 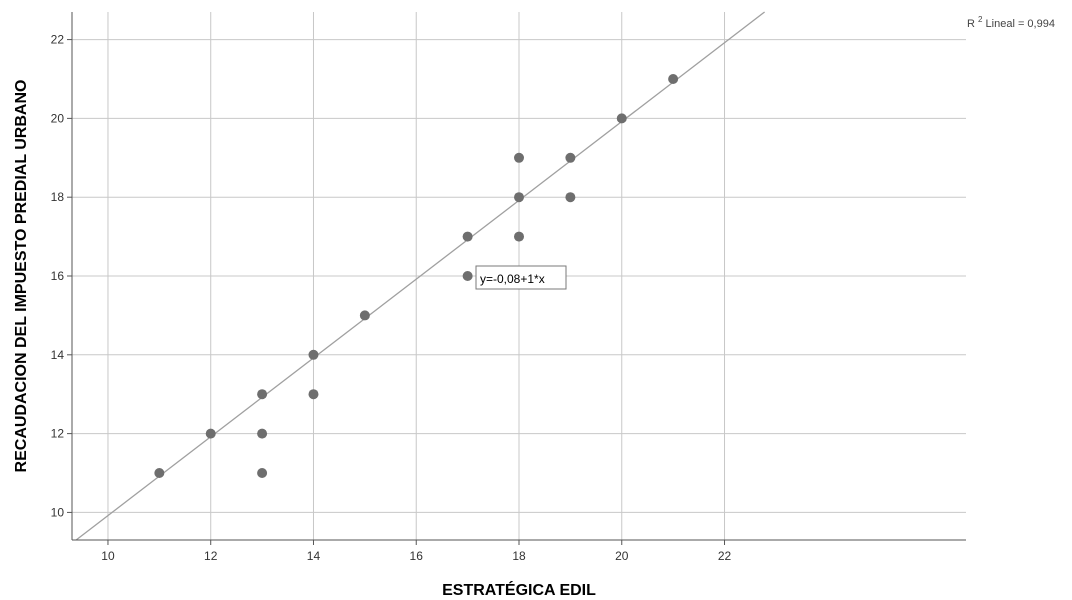 I want to click on r2-superscript: 2, so click(x=980, y=19).